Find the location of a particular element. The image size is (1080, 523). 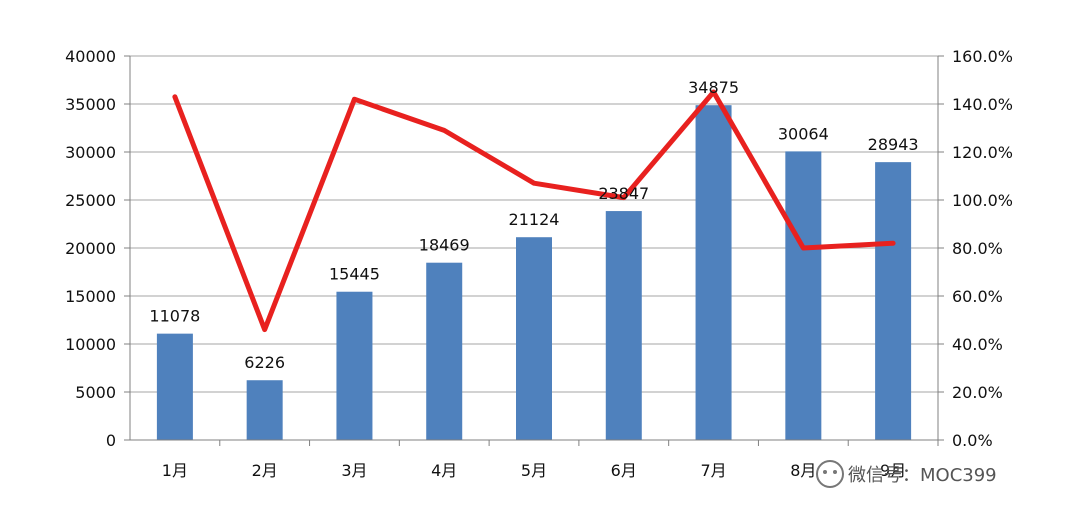

bar-data-label: 6226 is located at coordinates (264, 362).